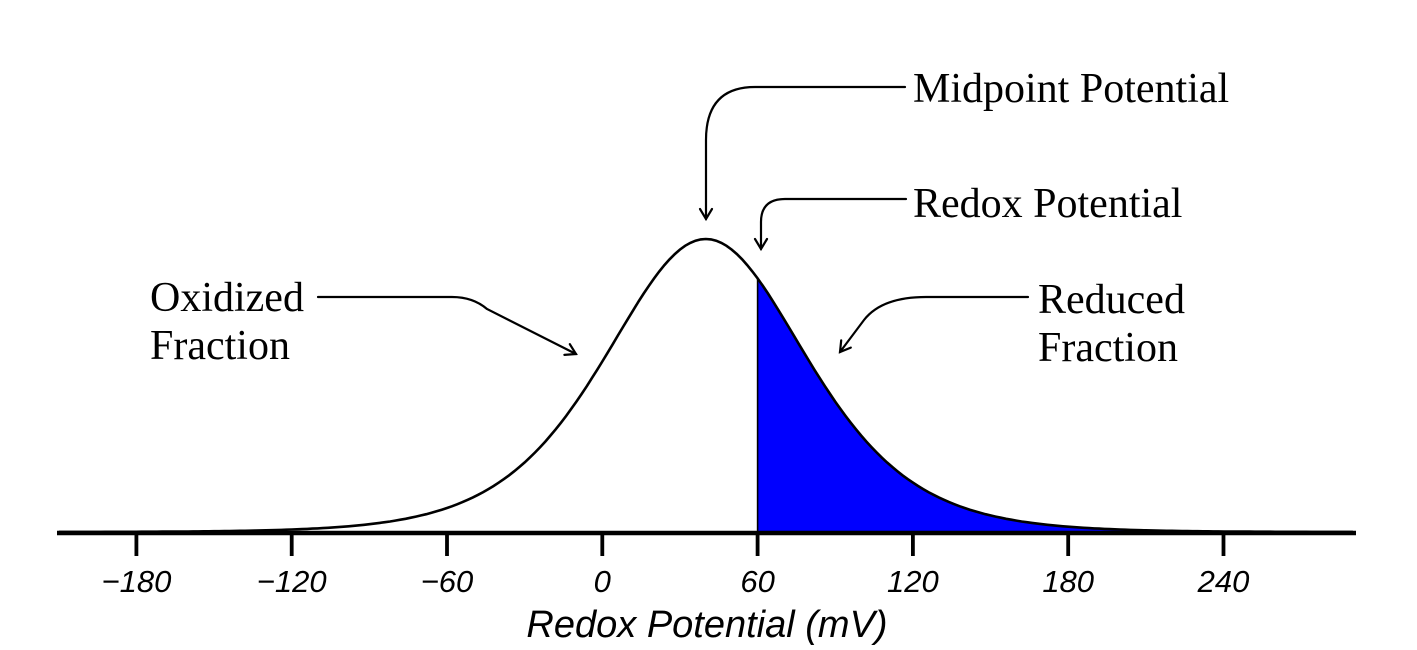 The width and height of the screenshot is (1417, 650). I want to click on x-axis: −180 −120 −60 0 60 120 180 240, so click(706, 564).